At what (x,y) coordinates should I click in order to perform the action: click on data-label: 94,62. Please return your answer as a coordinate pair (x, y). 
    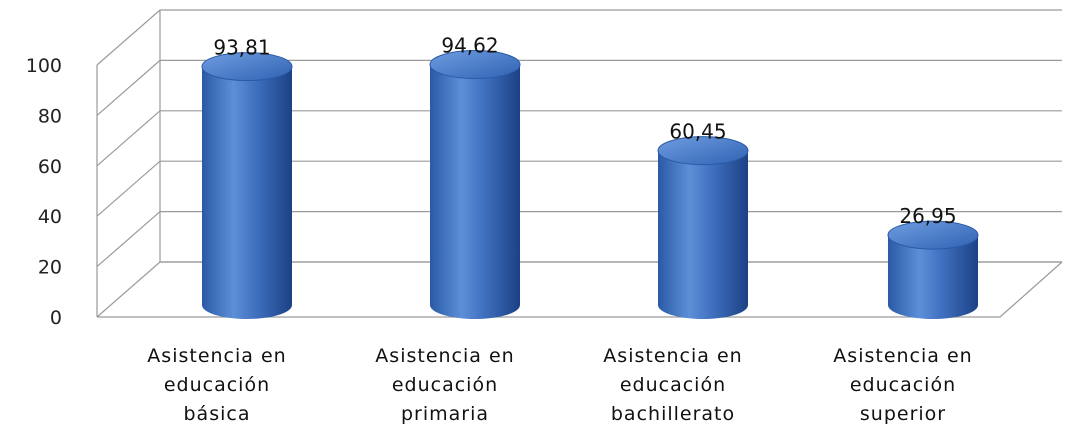
    Looking at the image, I should click on (469, 46).